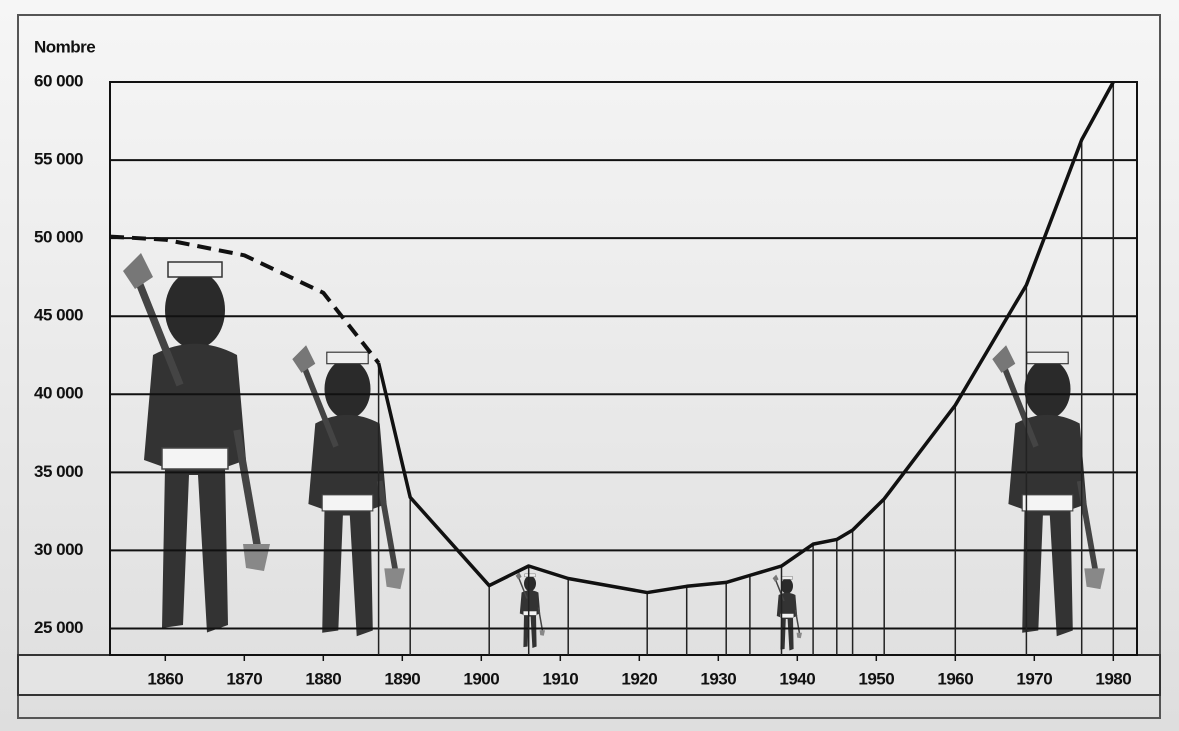 Image resolution: width=1179 pixels, height=731 pixels. Describe the element at coordinates (245, 299) in the screenshot. I see `line-series` at that location.